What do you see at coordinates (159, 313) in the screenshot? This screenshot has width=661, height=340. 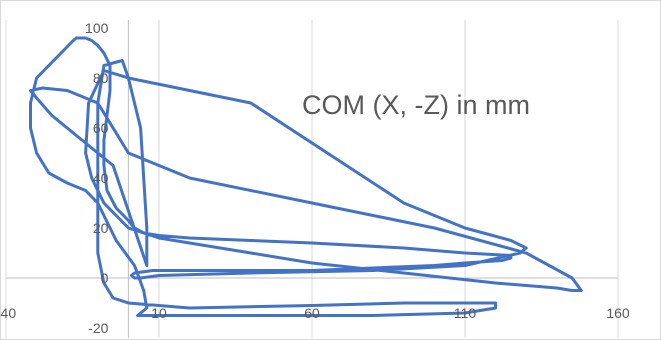 I see `x-tick-label: 10` at bounding box center [159, 313].